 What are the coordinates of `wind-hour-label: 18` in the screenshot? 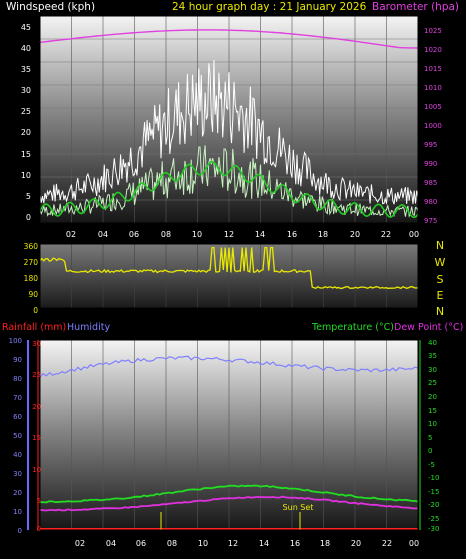 It's located at (323, 234).